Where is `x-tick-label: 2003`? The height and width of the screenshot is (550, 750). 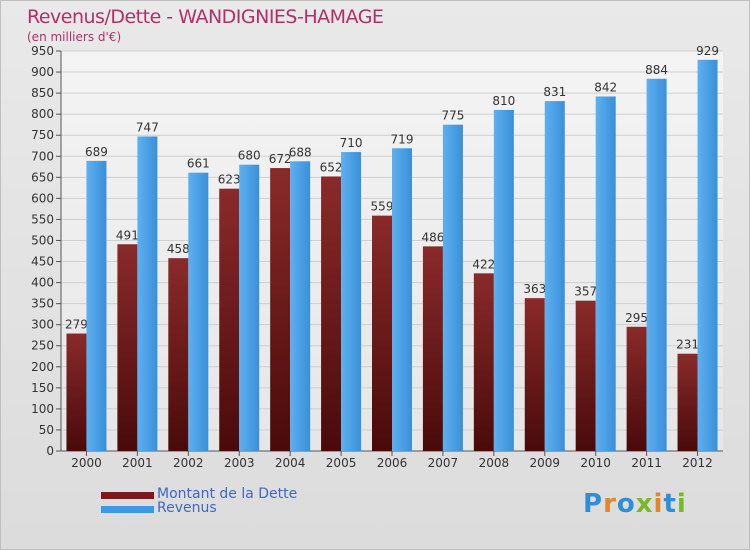
x-tick-label: 2003 is located at coordinates (239, 463).